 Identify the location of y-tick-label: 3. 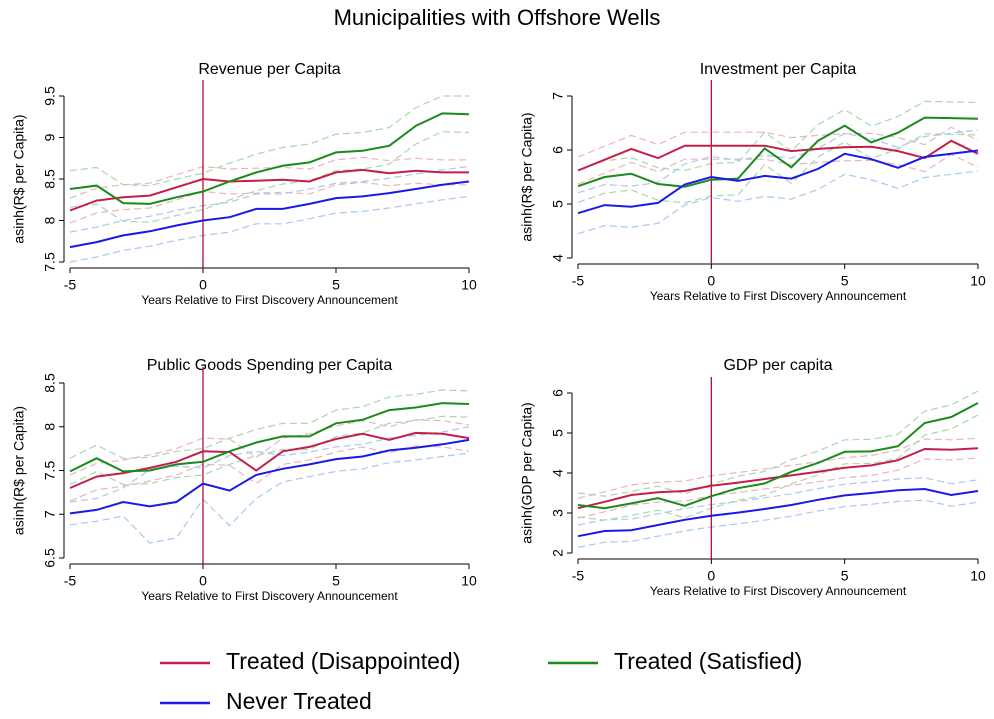
(558, 513).